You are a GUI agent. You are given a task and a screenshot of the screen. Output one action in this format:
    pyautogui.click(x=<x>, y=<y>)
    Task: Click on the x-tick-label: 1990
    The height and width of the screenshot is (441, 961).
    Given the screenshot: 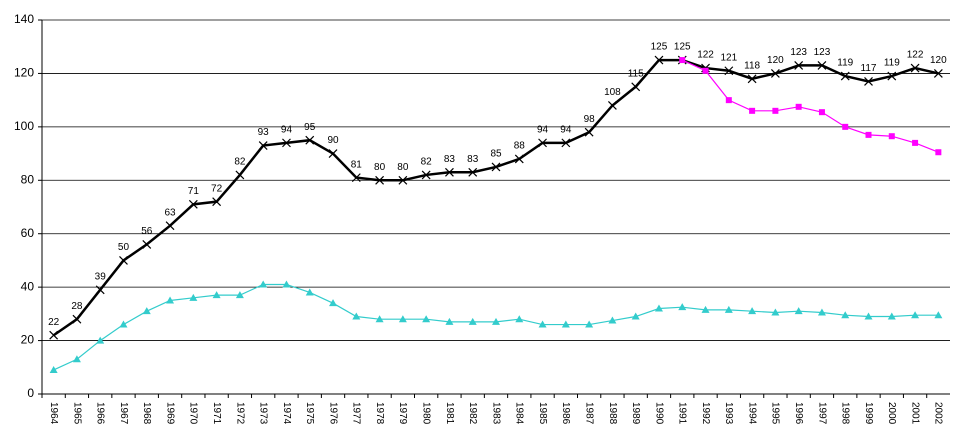 What is the action you would take?
    pyautogui.click(x=658, y=413)
    